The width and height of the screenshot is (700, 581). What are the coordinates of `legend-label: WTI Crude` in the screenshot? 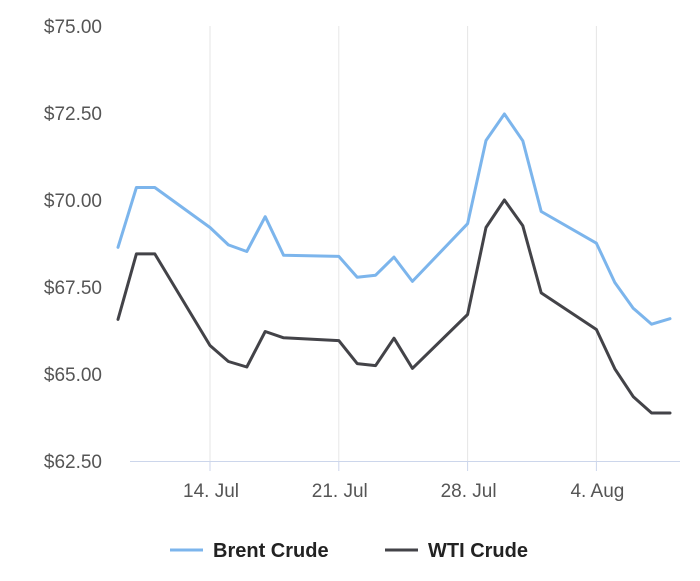 It's located at (478, 551).